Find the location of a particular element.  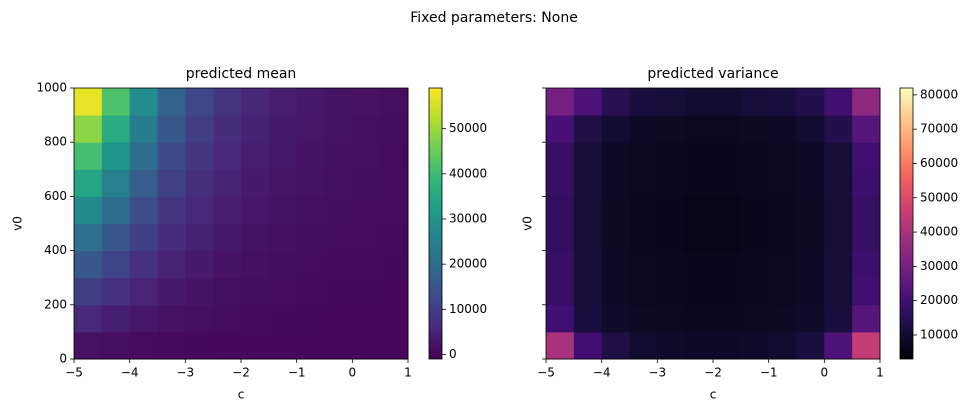

colorbar-tick-label: 70000 is located at coordinates (939, 129).